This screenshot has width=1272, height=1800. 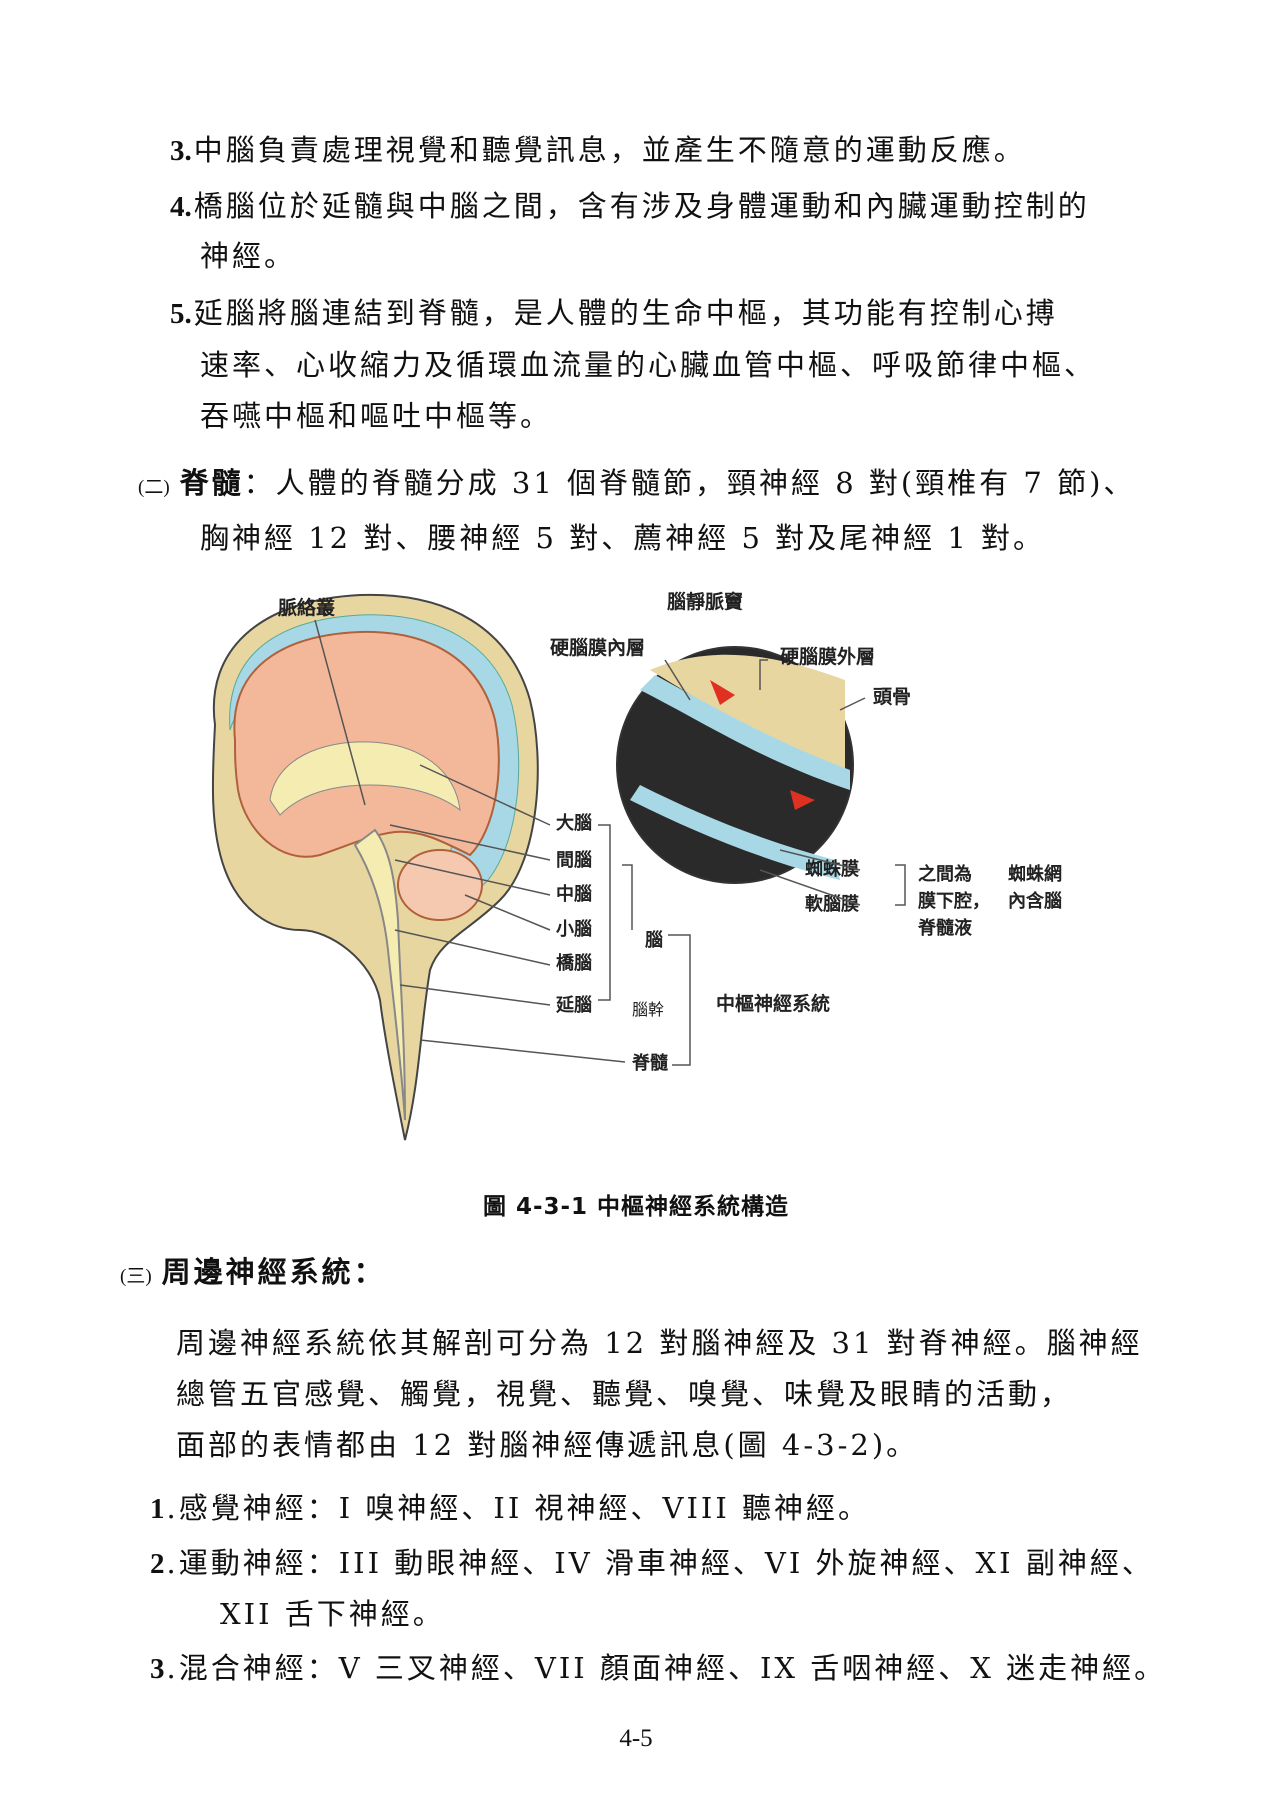 What do you see at coordinates (574, 860) in the screenshot?
I see `label-diencephalon: 間腦` at bounding box center [574, 860].